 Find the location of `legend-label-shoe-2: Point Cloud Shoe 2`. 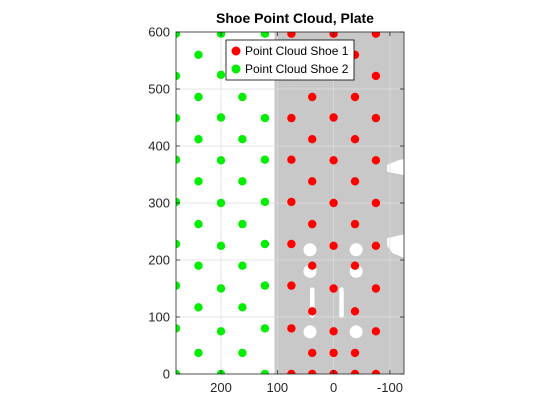

legend-label-shoe-2: Point Cloud Shoe 2 is located at coordinates (297, 69).